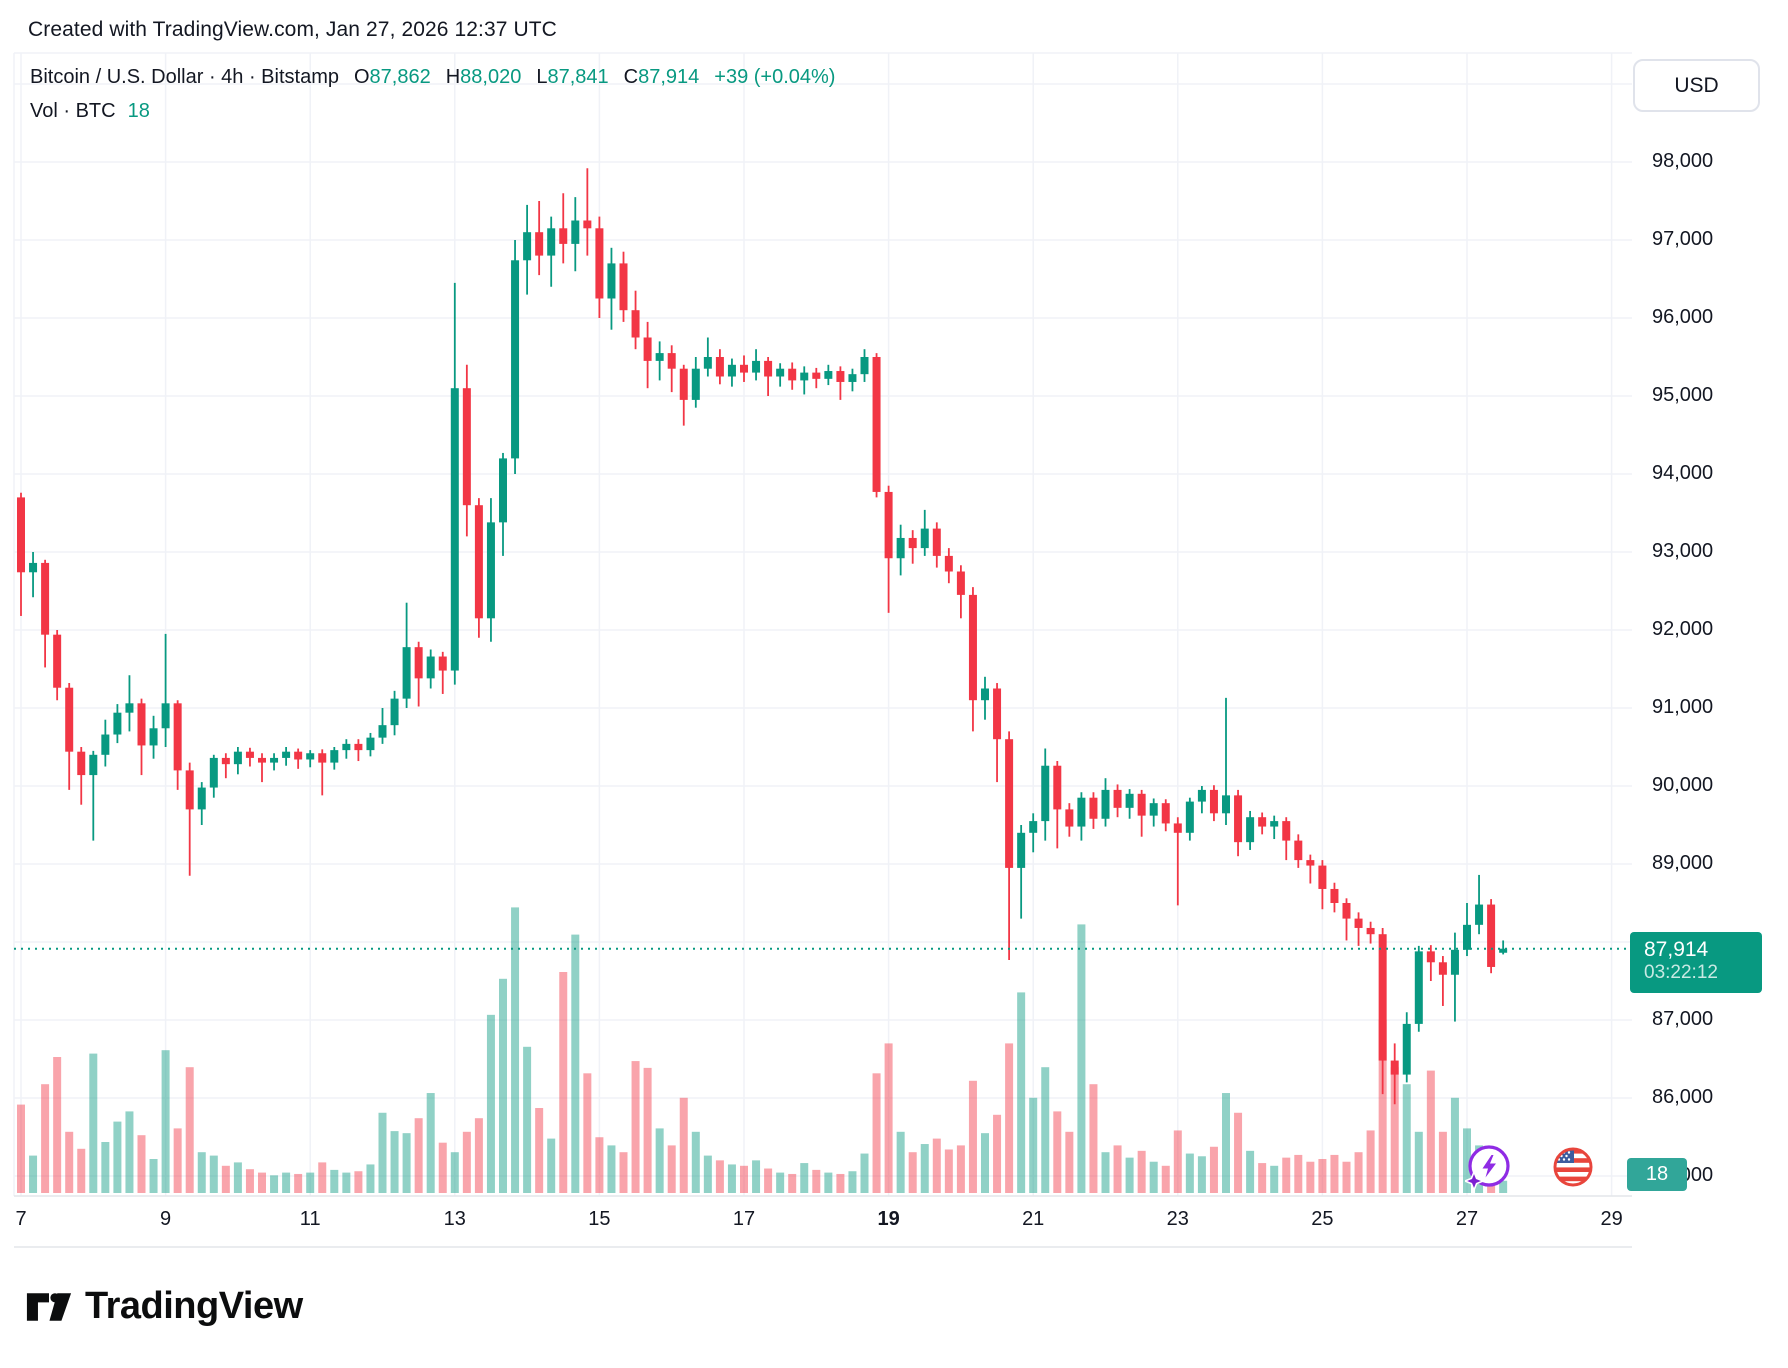 Image resolution: width=1788 pixels, height=1368 pixels. I want to click on lightning-boost-icon, so click(1488, 1167).